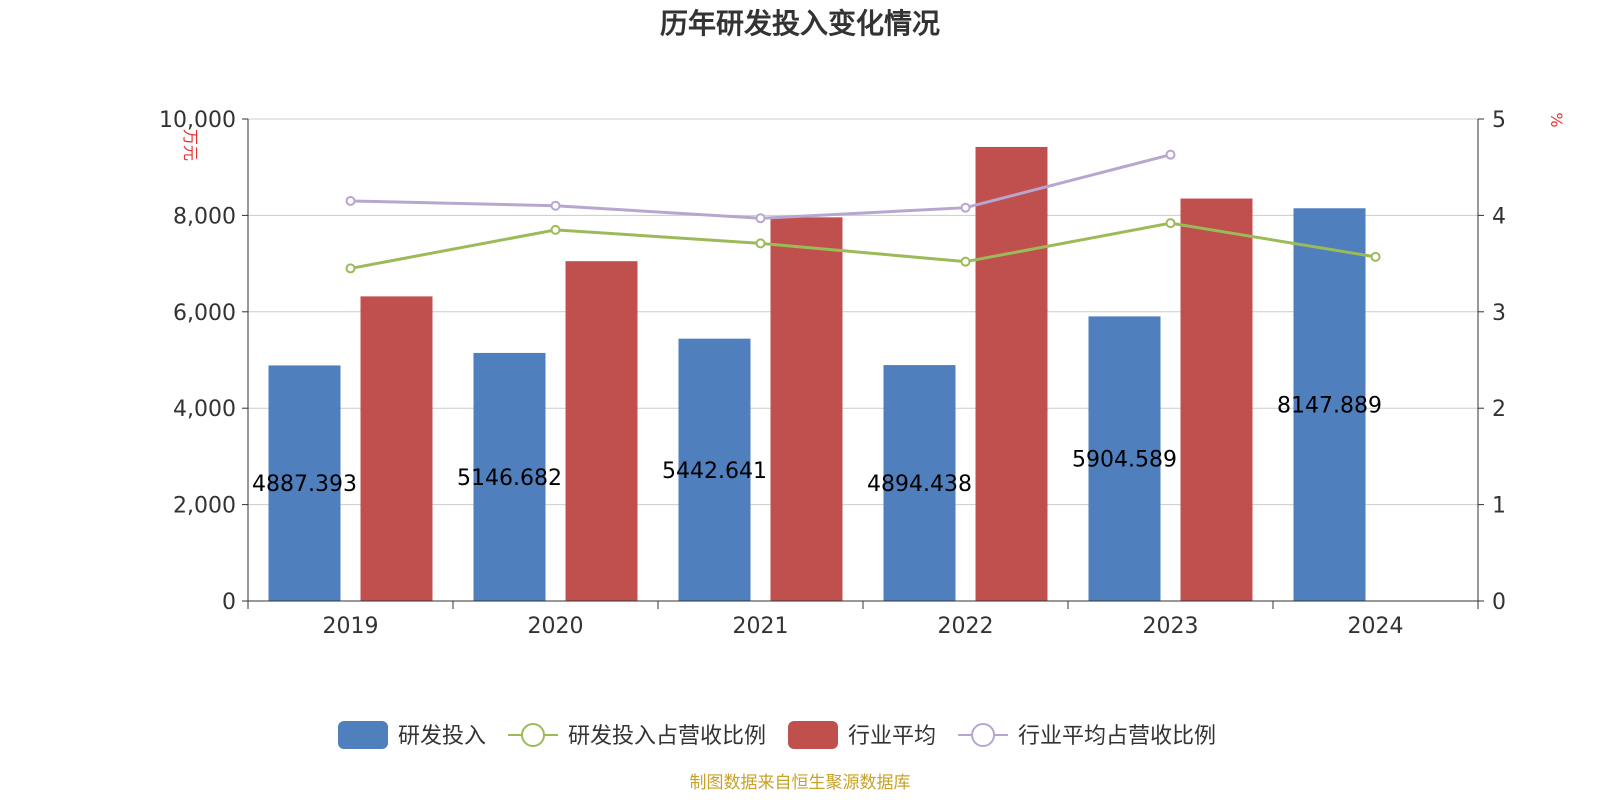  What do you see at coordinates (1499, 409) in the screenshot?
I see `right-axis-tick-label: 2` at bounding box center [1499, 409].